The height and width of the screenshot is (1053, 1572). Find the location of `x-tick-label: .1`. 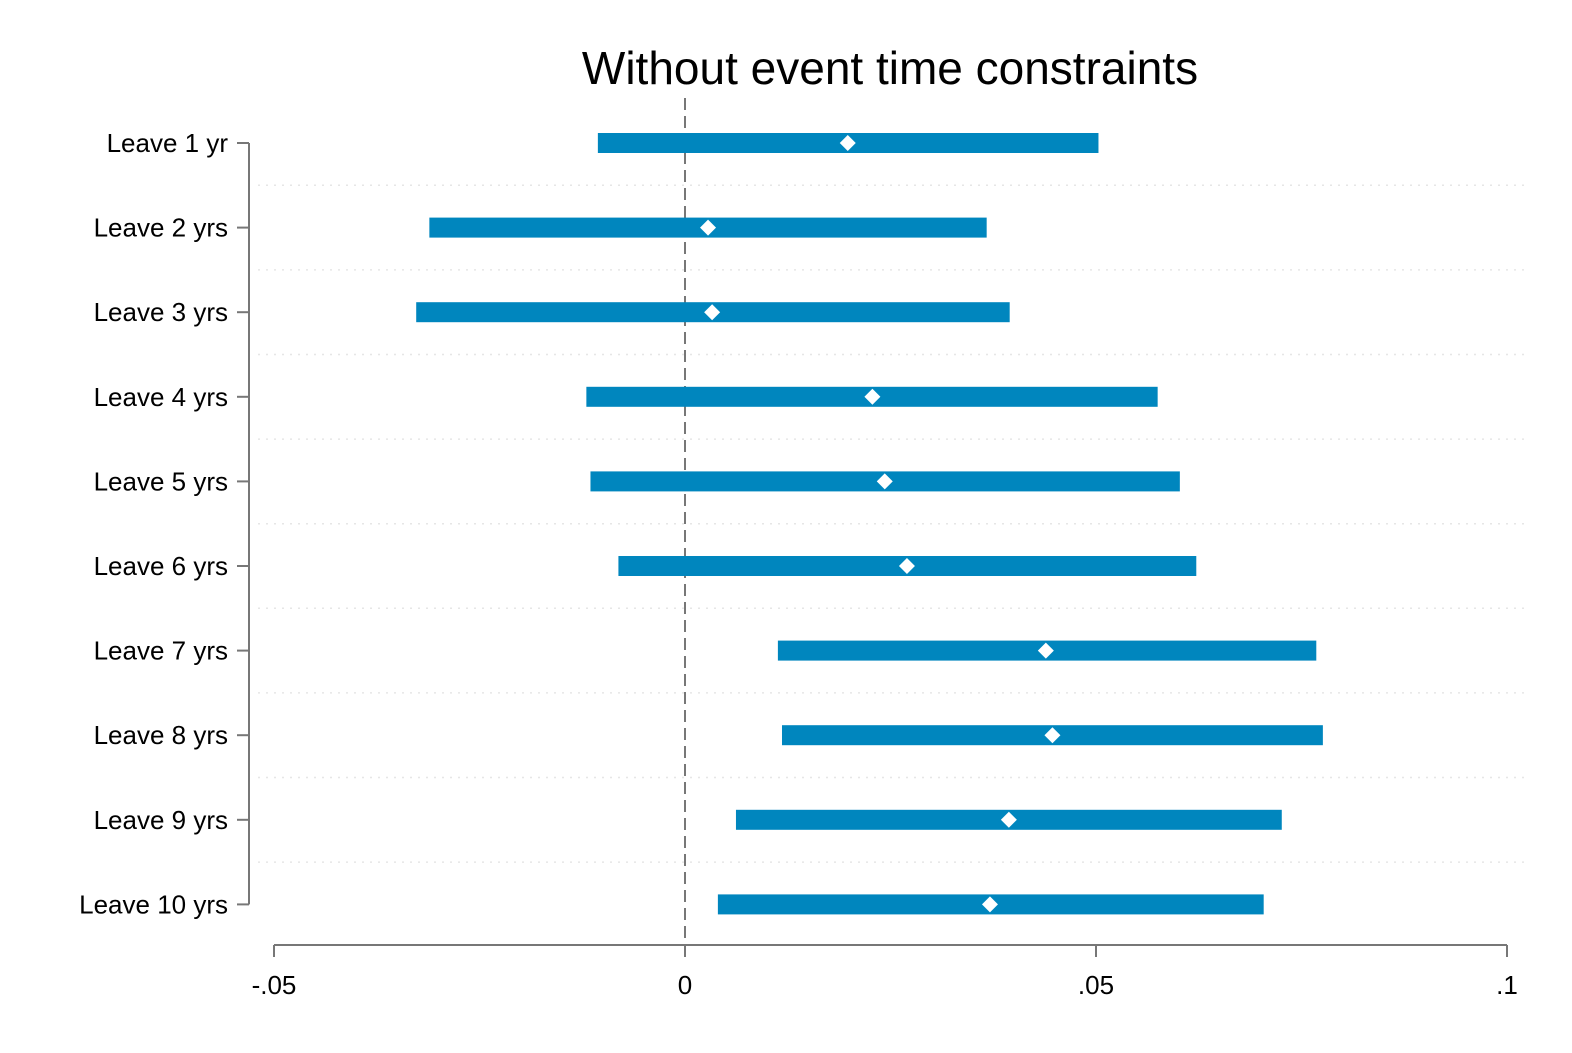

x-tick-label: .1 is located at coordinates (1507, 985).